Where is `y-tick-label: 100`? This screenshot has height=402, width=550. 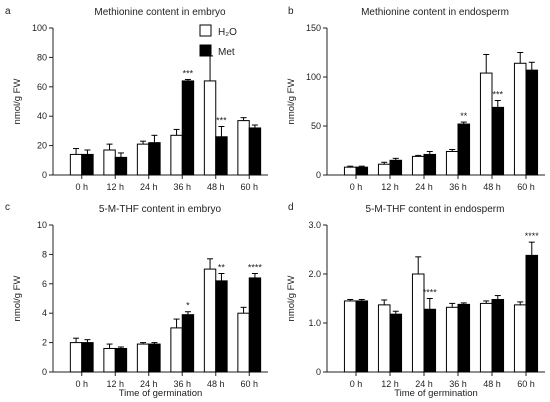
y-tick-label: 100 is located at coordinates (39, 28).